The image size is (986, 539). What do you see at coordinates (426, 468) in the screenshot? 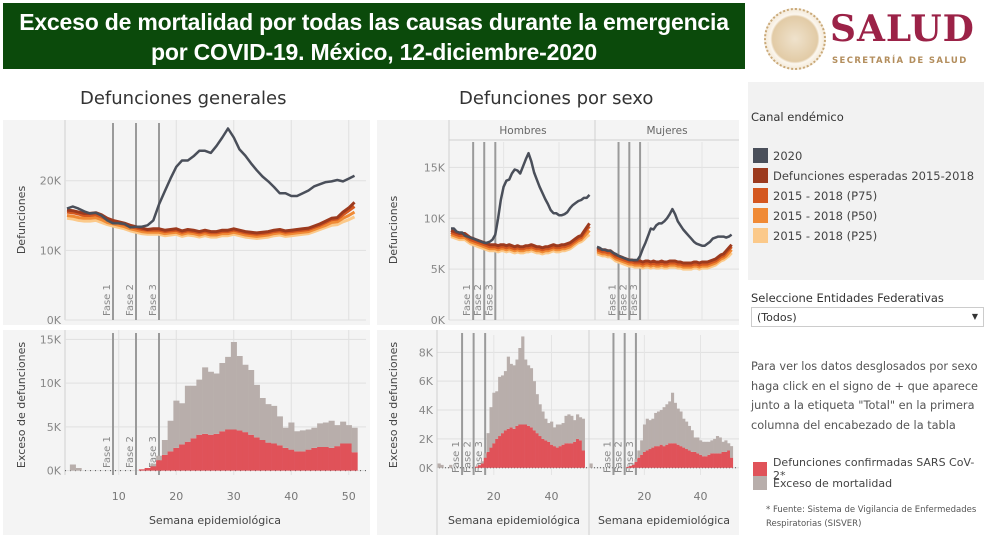
I see `y-tick-label: 0K` at bounding box center [426, 468].